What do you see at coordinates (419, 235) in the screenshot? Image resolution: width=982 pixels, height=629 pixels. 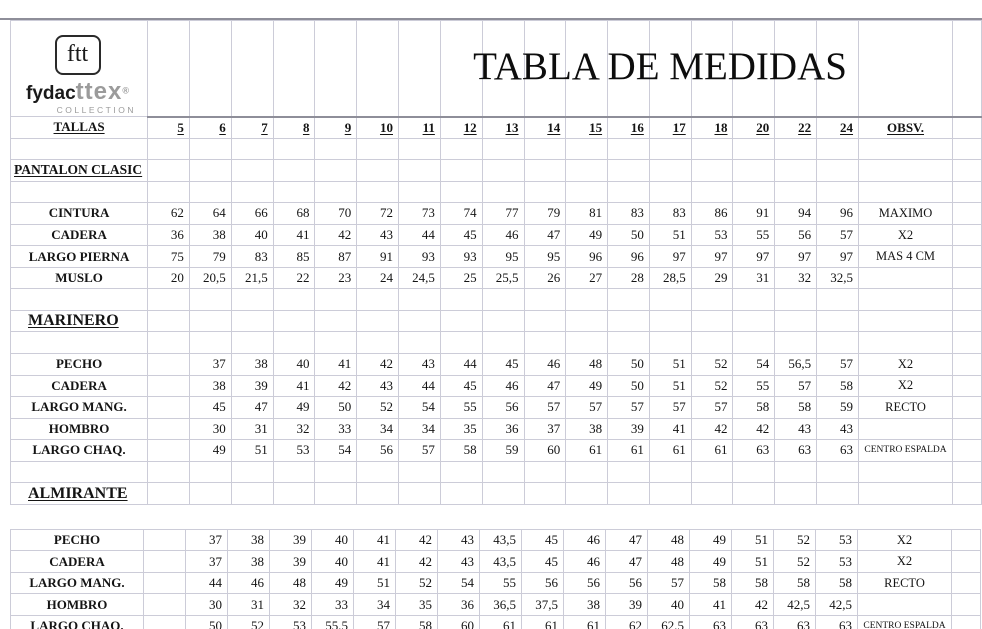 I see `value-cell: 44` at bounding box center [419, 235].